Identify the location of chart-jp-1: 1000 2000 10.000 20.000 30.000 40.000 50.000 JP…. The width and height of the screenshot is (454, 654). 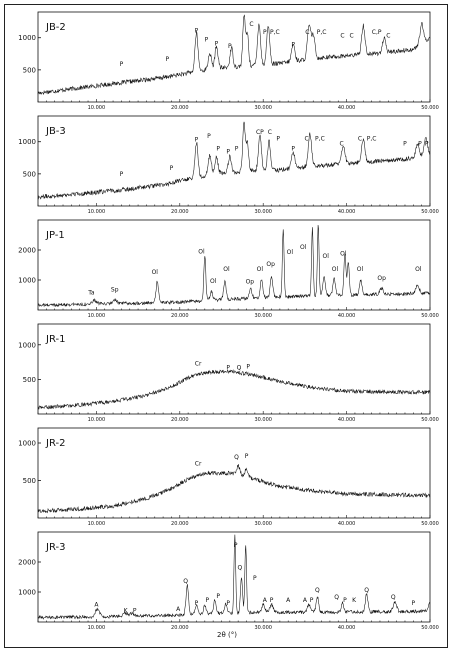
(228, 268).